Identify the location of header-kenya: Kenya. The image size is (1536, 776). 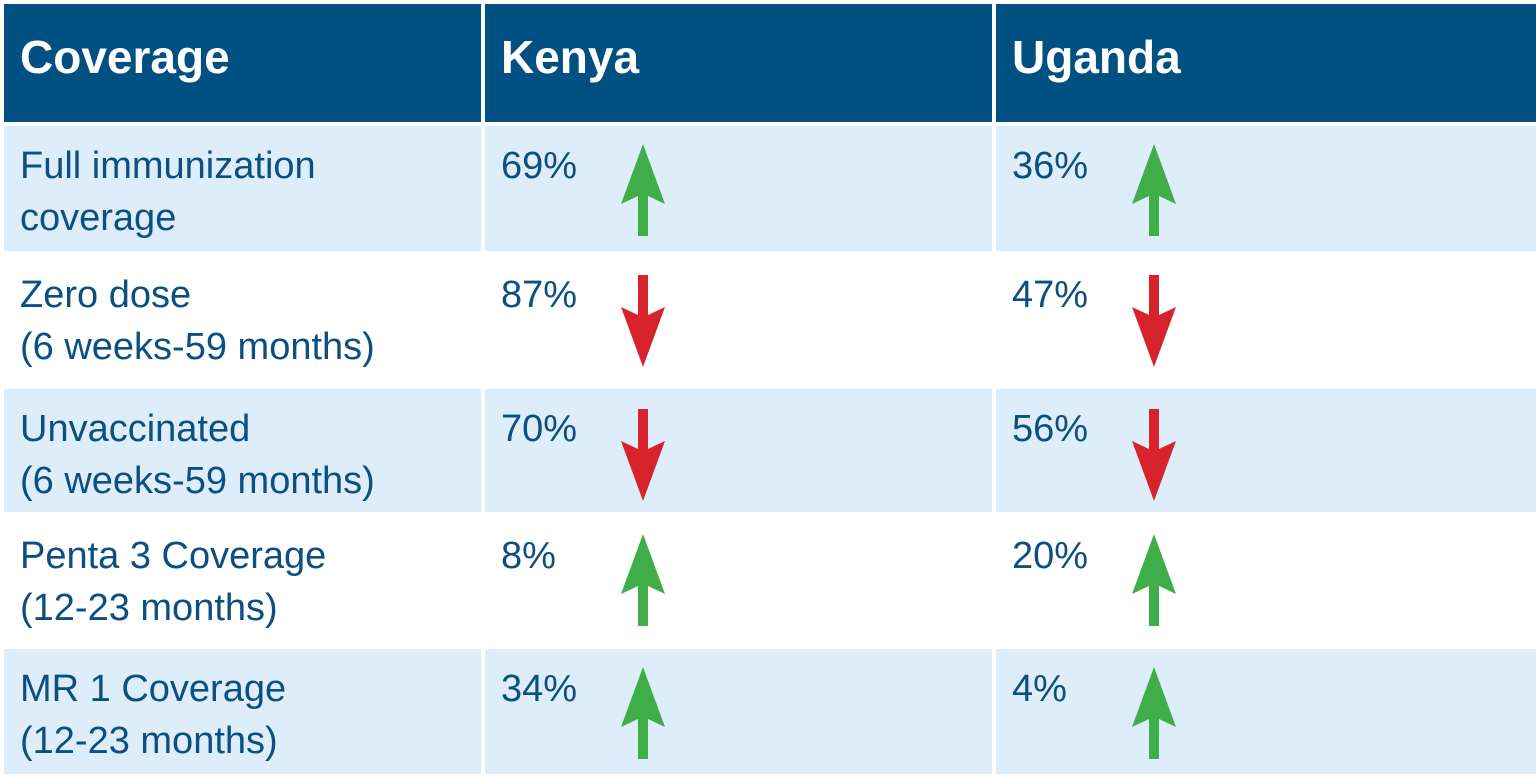
(738, 63).